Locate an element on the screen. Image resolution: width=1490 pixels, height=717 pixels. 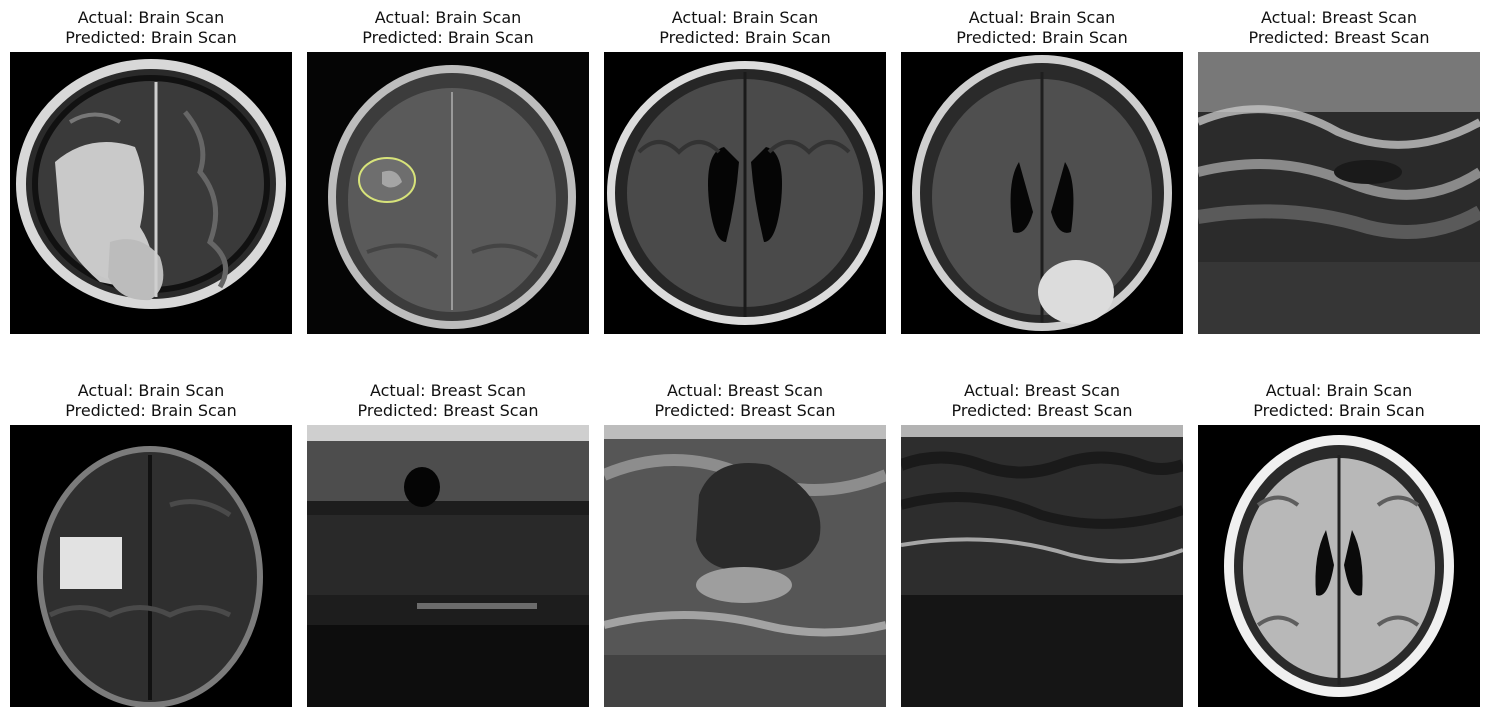
panel-10: Actual: Brain Scan Predicted: Brain Scan is located at coordinates (1339, 544).